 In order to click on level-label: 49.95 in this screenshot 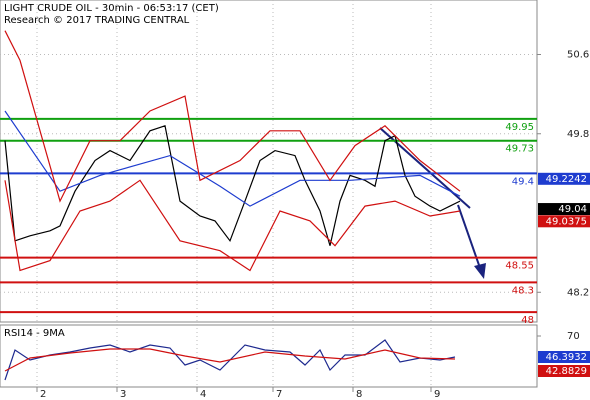, I will do `click(519, 127)`.